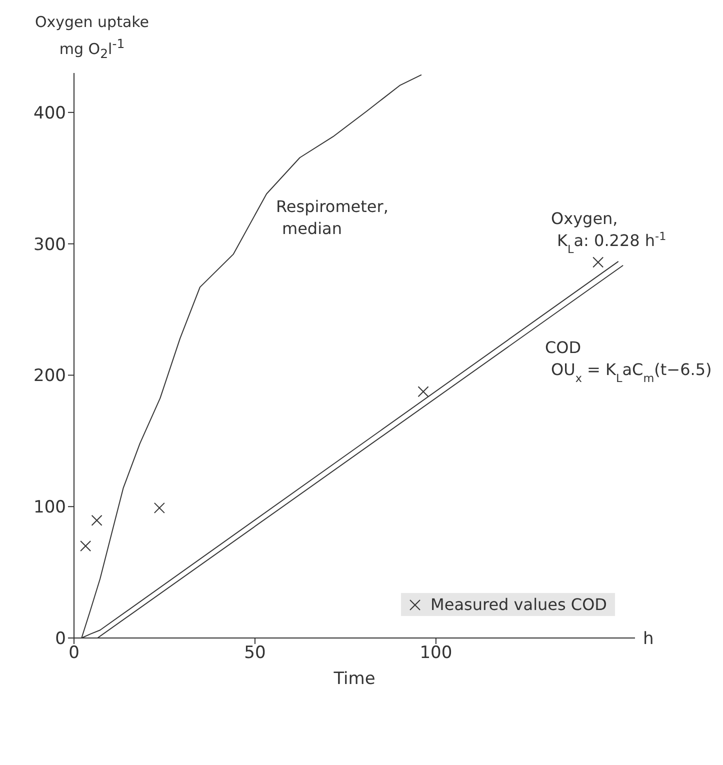 Image resolution: width=723 pixels, height=765 pixels. What do you see at coordinates (50, 376) in the screenshot?
I see `y-tick-label: 200` at bounding box center [50, 376].